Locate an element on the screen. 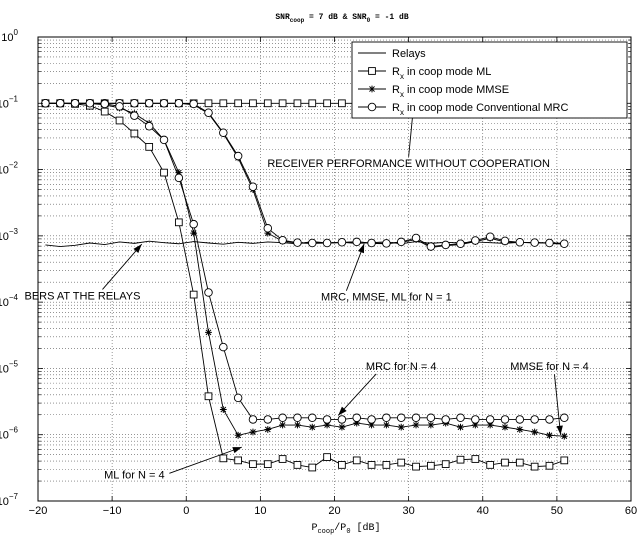  x-tick-label: −10 is located at coordinates (112, 511).